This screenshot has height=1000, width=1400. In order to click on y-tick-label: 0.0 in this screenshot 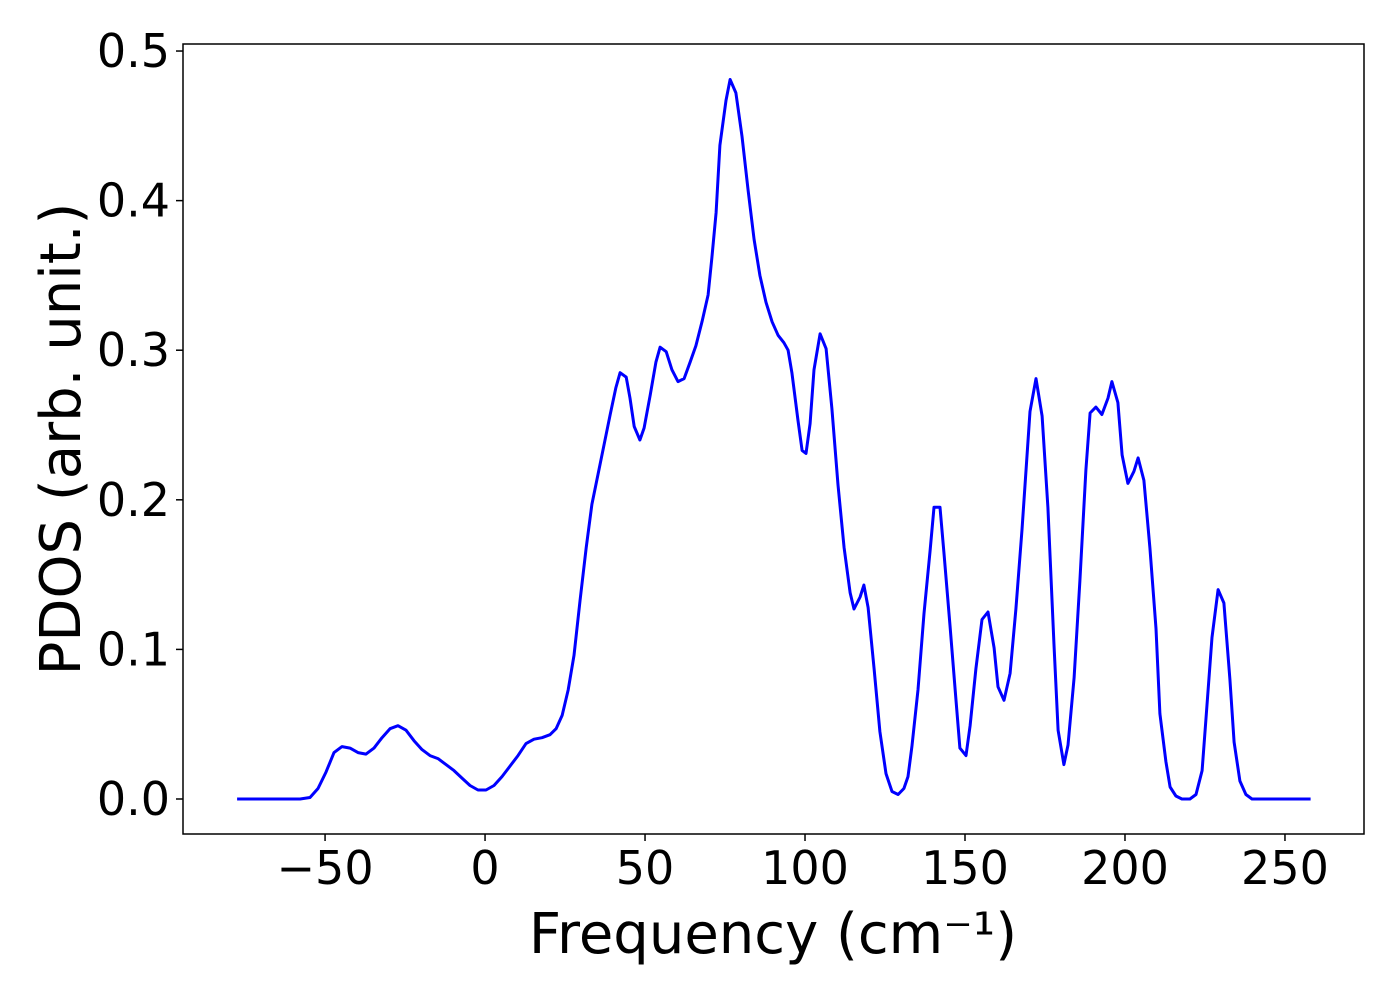, I will do `click(133, 799)`.